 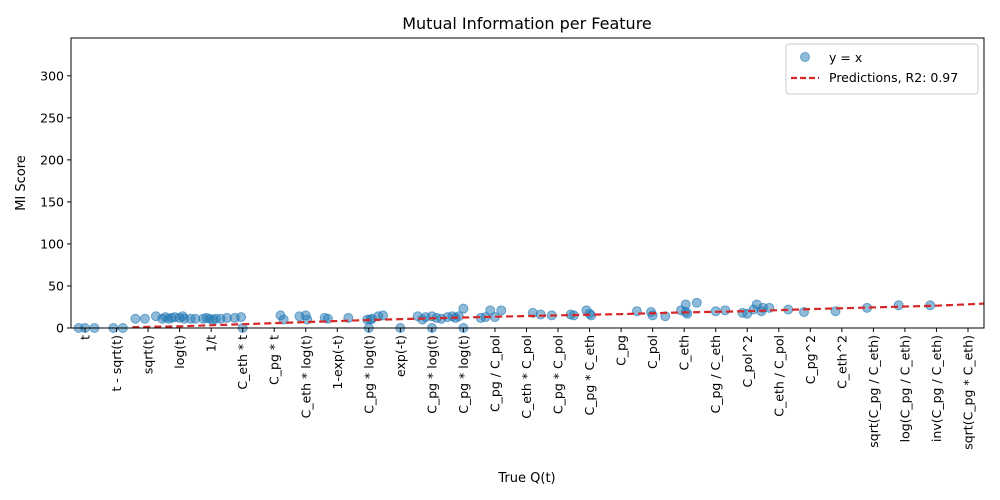 I want to click on x-tick-label: sqrt(C_pg * C_eth), so click(x=968, y=392).